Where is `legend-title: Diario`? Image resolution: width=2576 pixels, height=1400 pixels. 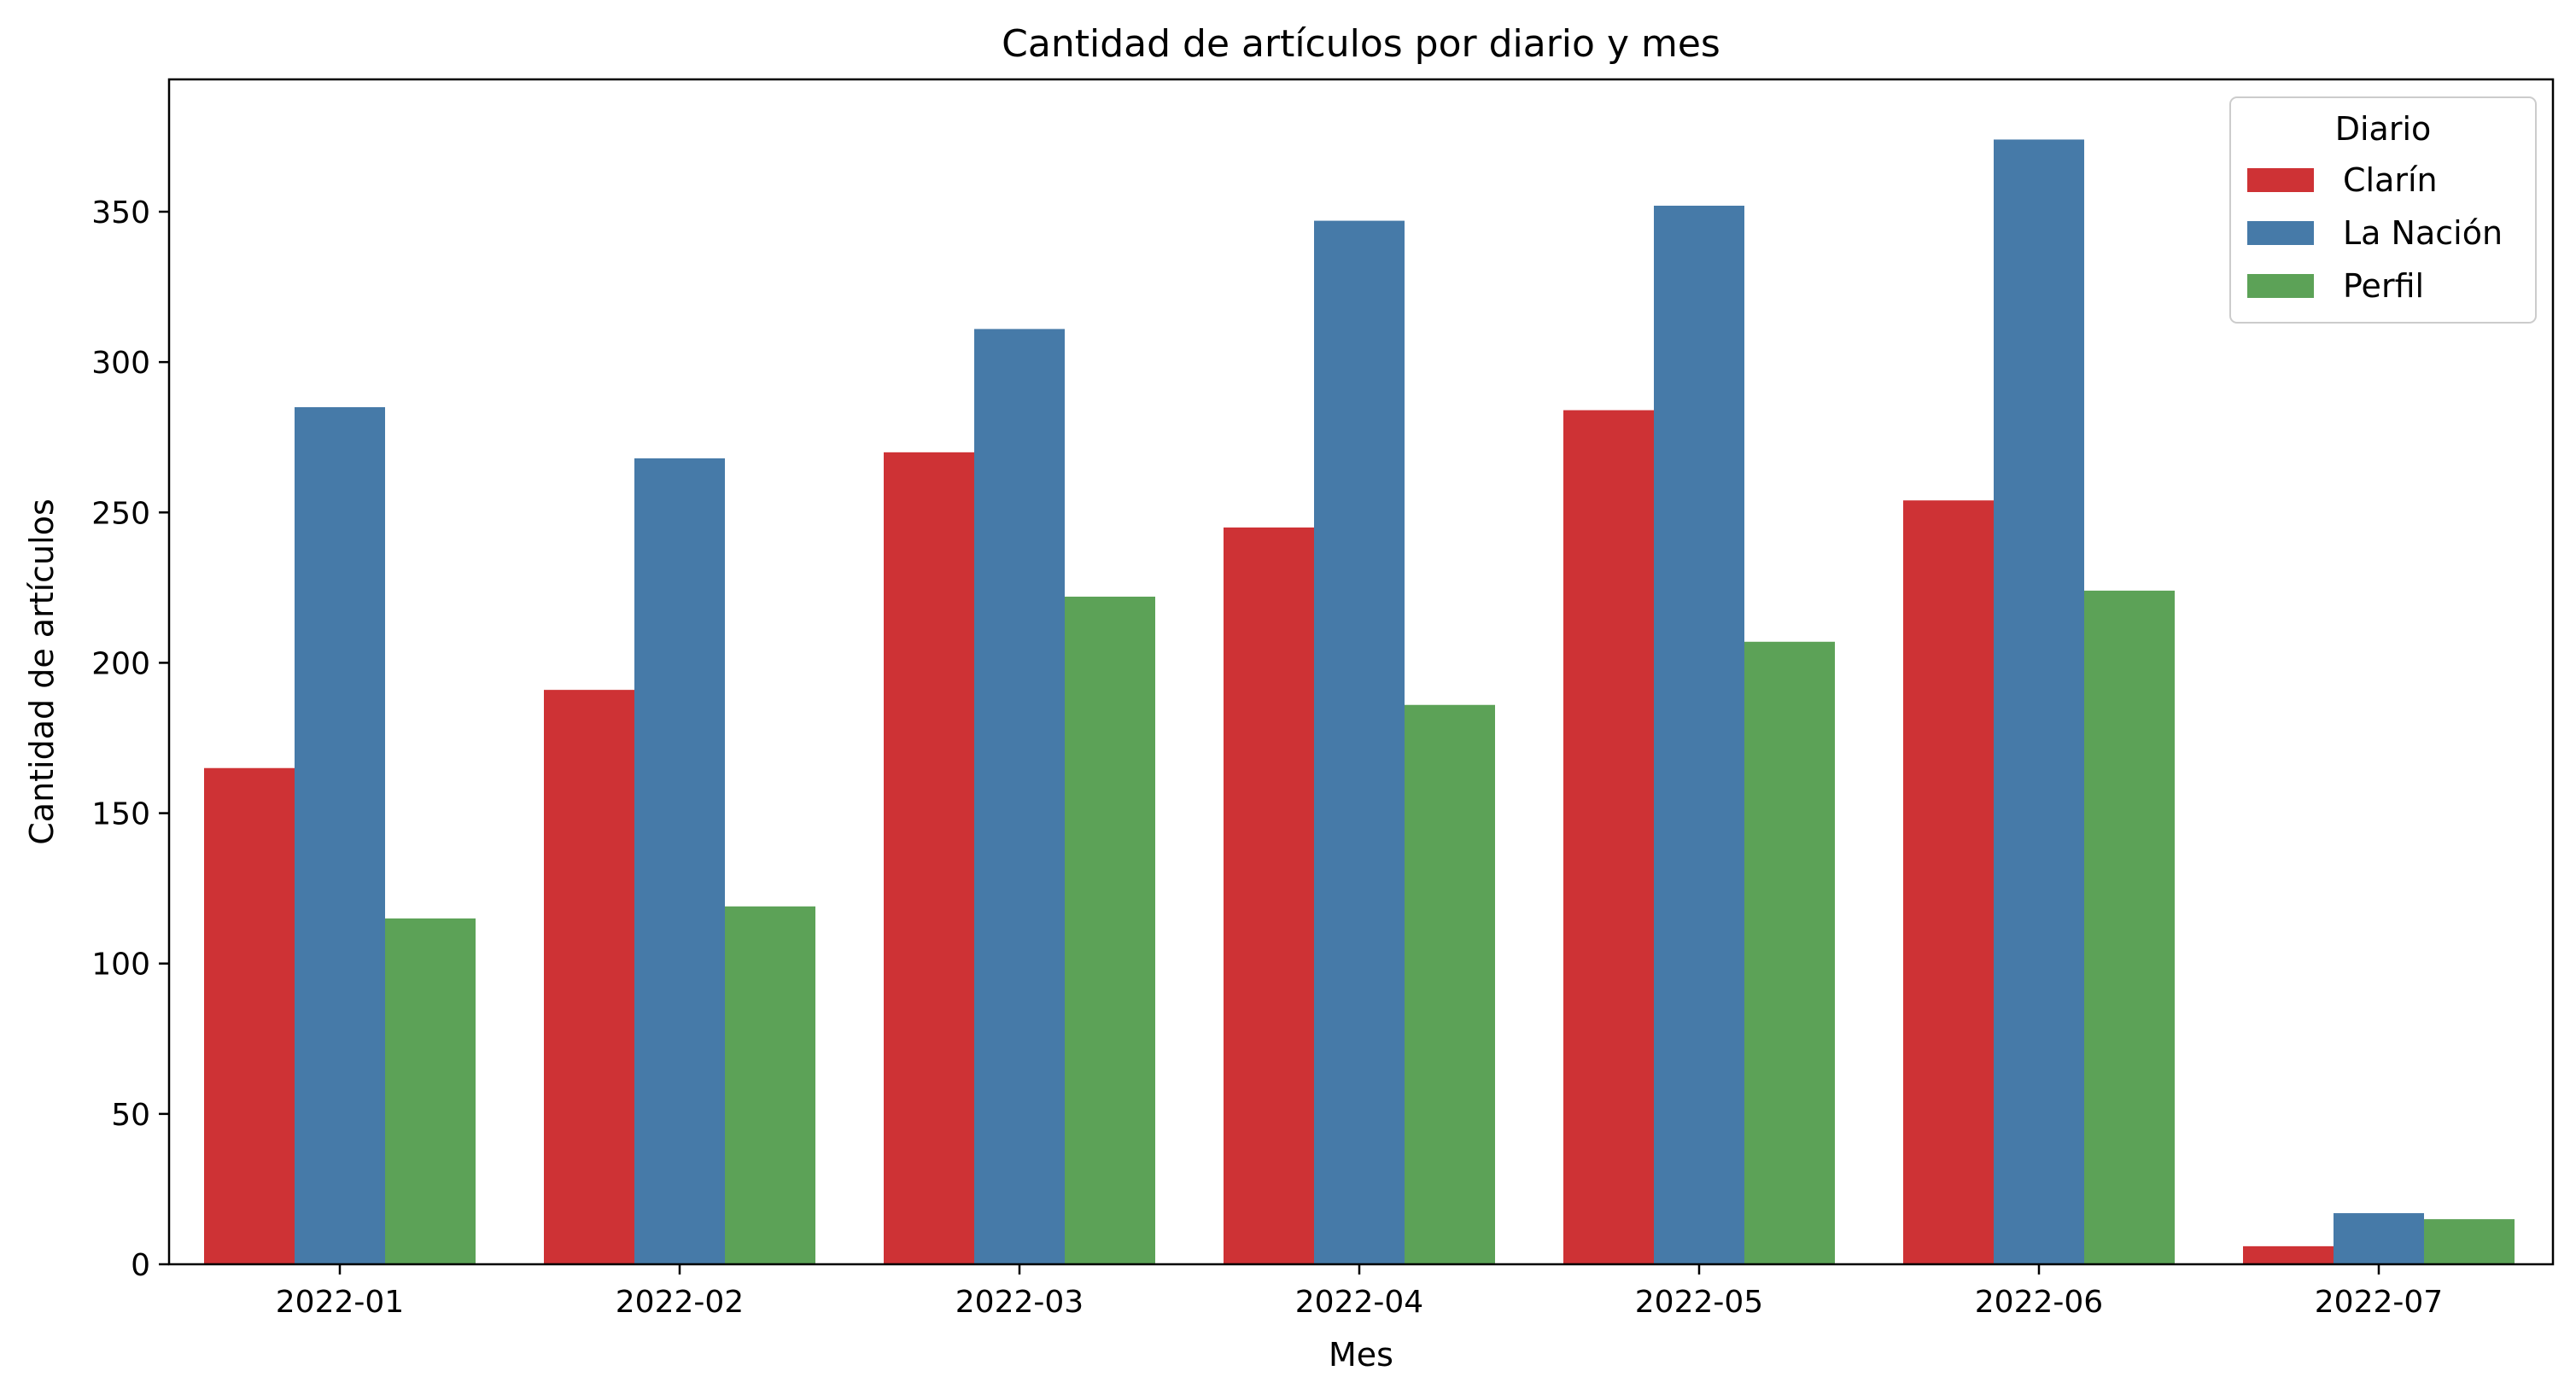
legend-title: Diario is located at coordinates (2383, 129).